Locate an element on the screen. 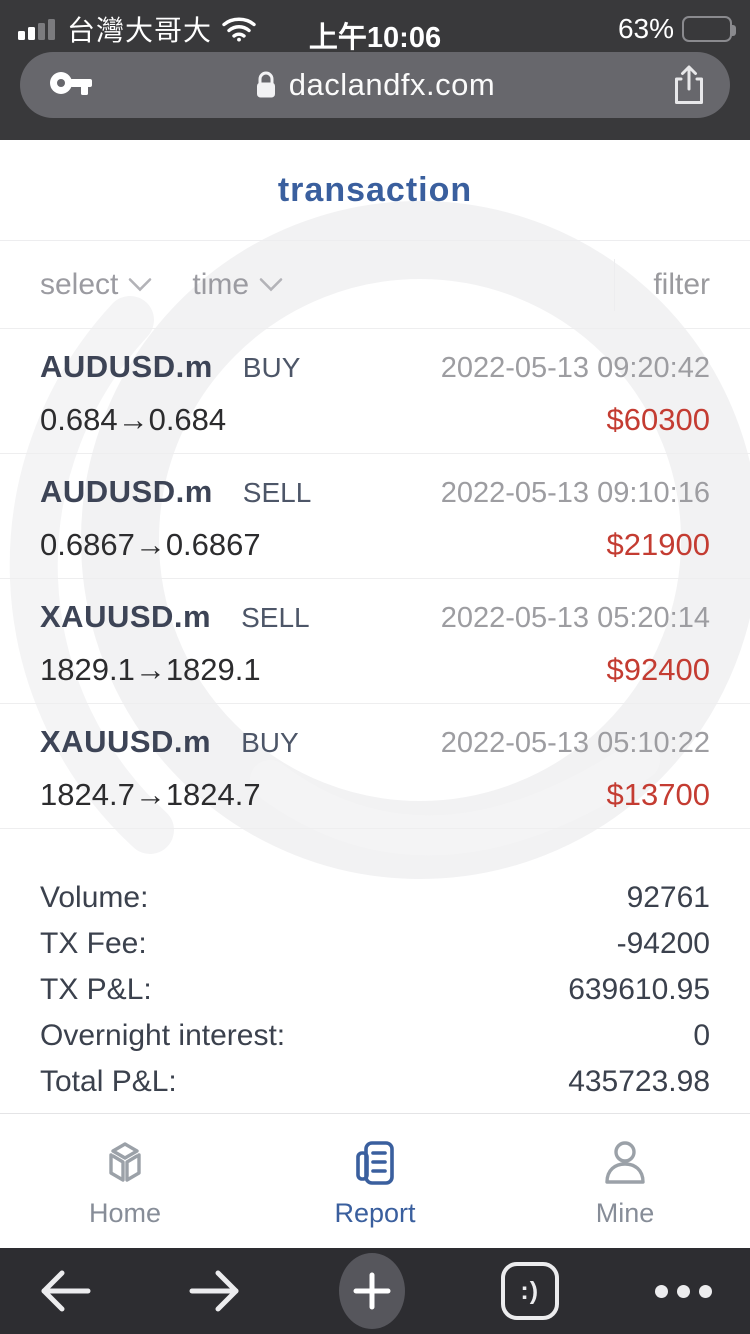 The width and height of the screenshot is (750, 1334). summary-label: Volume: is located at coordinates (94, 897).